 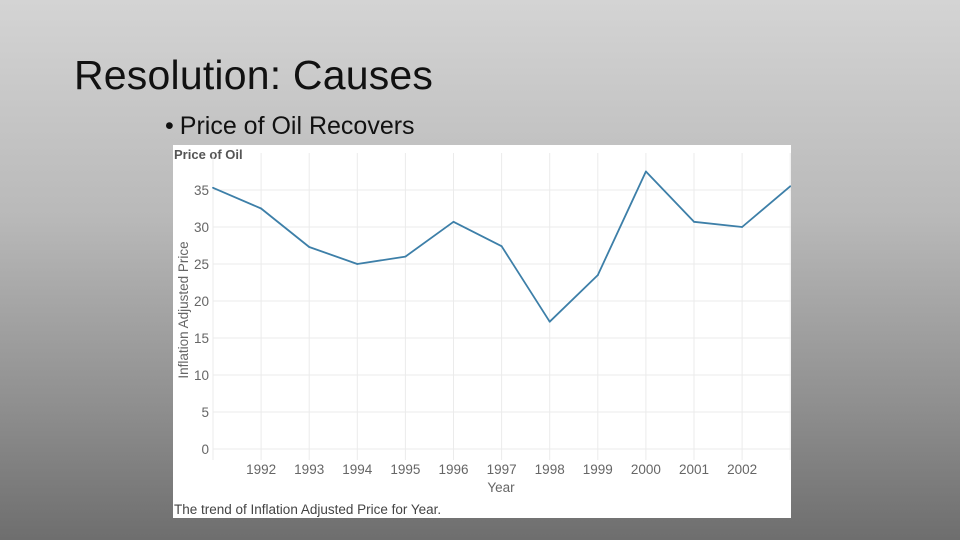 I want to click on x-axis-label: Year, so click(x=501, y=487).